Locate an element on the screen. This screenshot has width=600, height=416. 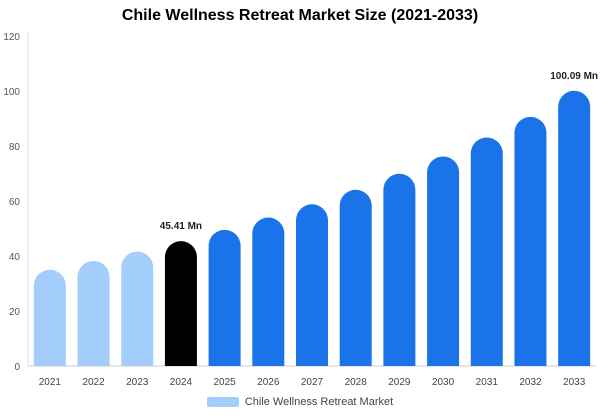
bar-2023 is located at coordinates (137, 308).